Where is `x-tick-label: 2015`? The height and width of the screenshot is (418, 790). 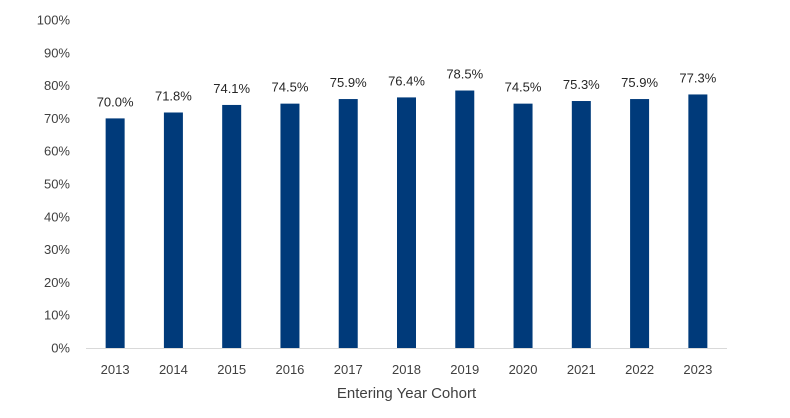
x-tick-label: 2015 is located at coordinates (231, 369).